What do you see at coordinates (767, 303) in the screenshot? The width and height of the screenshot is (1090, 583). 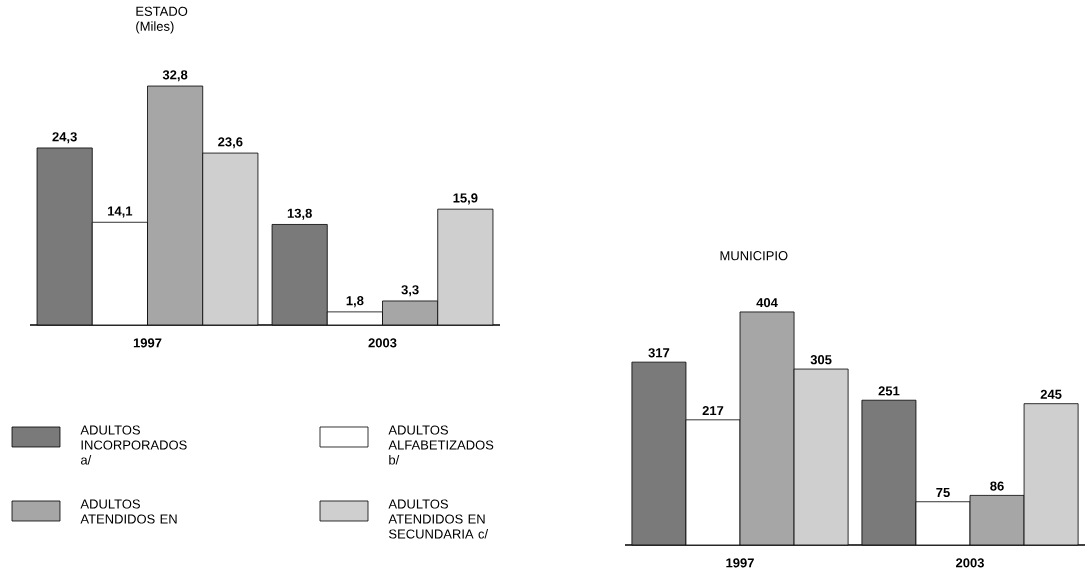 I see `data-label: 404` at bounding box center [767, 303].